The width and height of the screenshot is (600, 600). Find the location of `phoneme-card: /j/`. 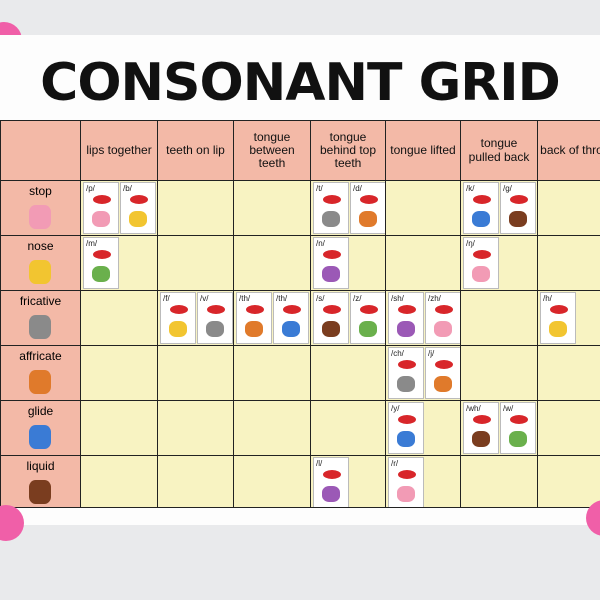

phoneme-card: /j/ is located at coordinates (442, 373).